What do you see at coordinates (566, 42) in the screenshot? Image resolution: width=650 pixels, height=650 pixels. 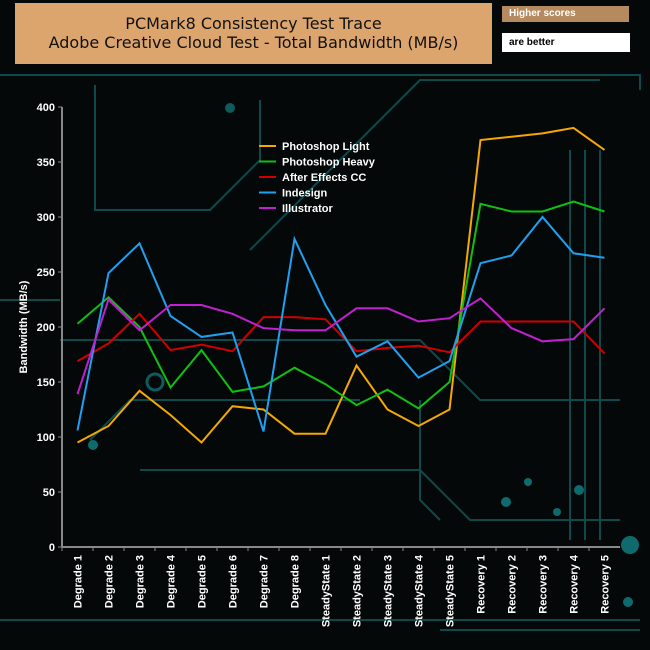 I see `are-better-badge: are better` at bounding box center [566, 42].